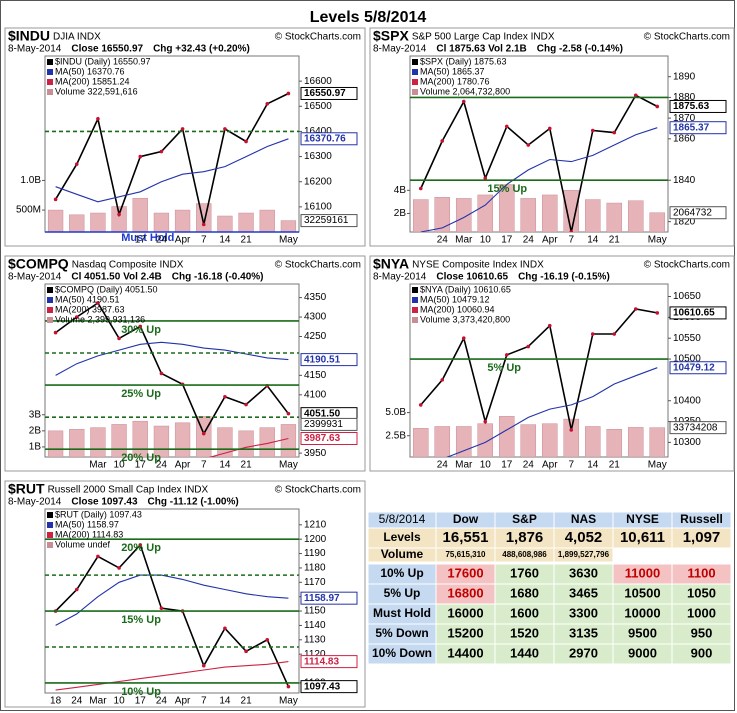  Describe the element at coordinates (35, 447) in the screenshot. I see `y2-tick-label: 1B` at that location.